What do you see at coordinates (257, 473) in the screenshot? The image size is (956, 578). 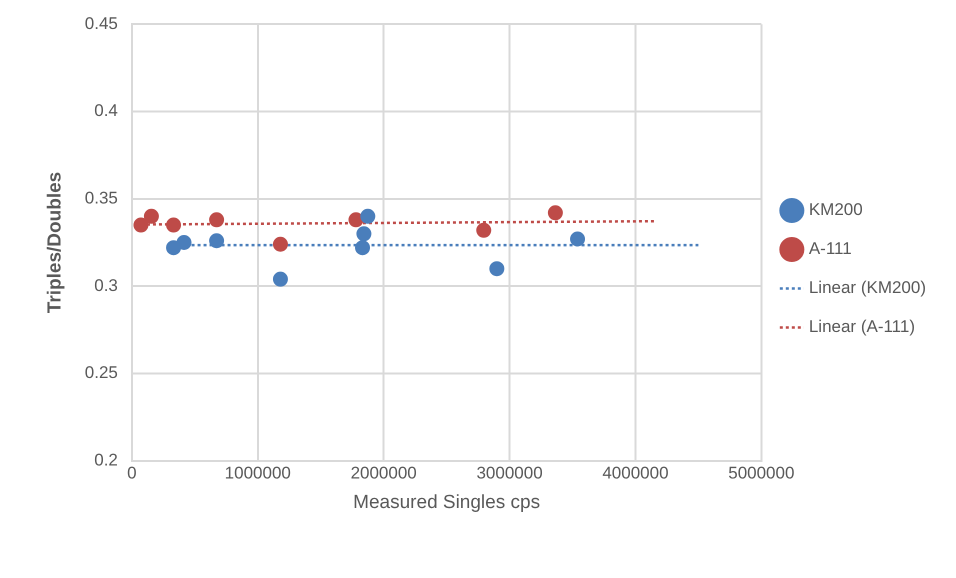 I see `x-tick-label: 1000000` at bounding box center [257, 473].